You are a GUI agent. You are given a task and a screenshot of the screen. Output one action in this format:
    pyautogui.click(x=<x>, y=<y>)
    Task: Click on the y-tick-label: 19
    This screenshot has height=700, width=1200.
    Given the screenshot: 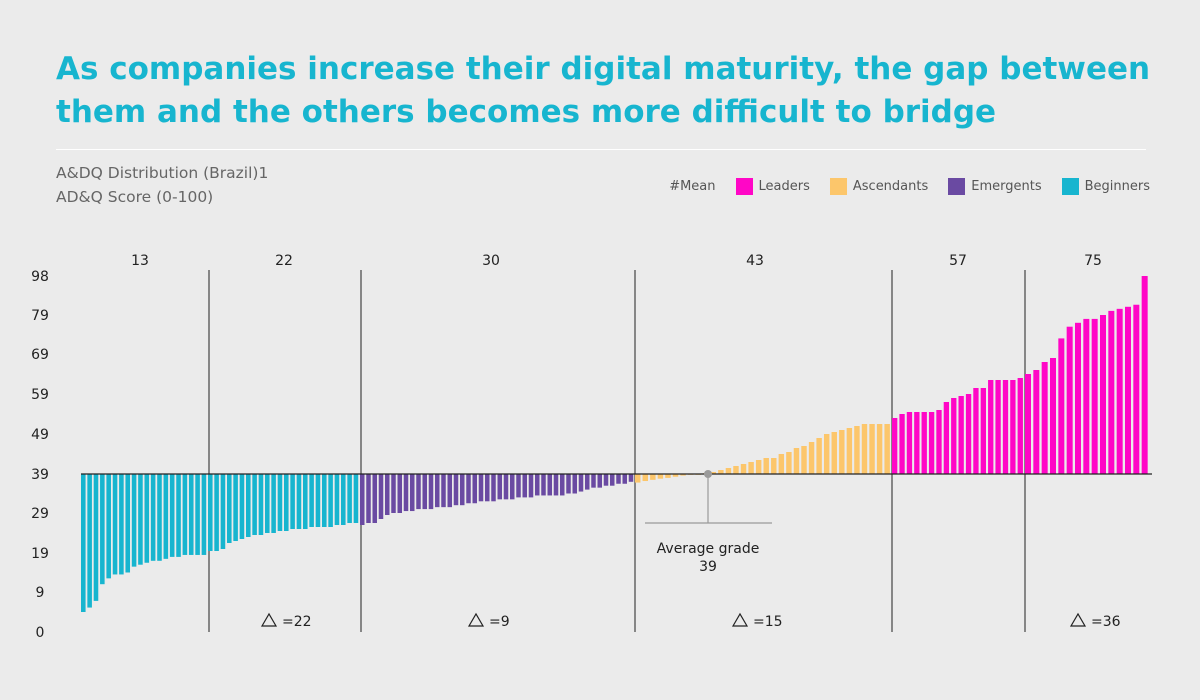 What is the action you would take?
    pyautogui.click(x=40, y=554)
    